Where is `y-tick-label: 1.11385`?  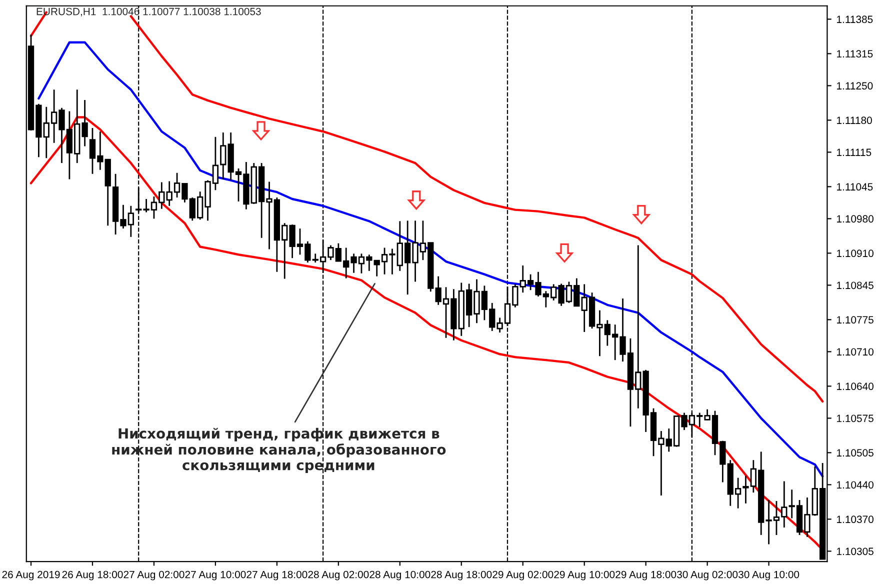 y-tick-label: 1.11385 is located at coordinates (855, 20).